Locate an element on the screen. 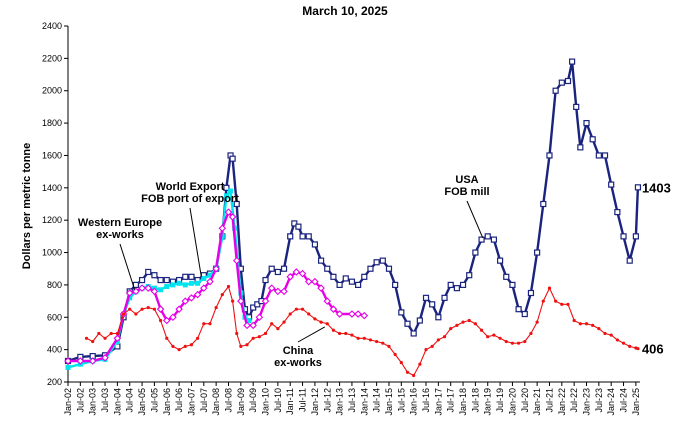  y-tick-label: 600 is located at coordinates (54, 317).